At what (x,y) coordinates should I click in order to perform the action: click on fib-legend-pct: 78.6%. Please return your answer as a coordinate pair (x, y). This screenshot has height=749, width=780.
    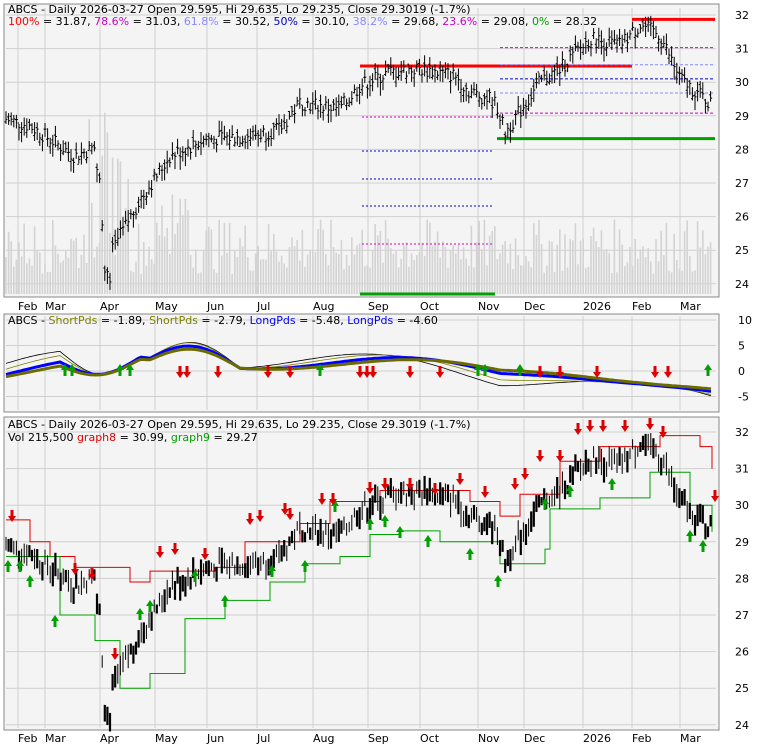
    Looking at the image, I should click on (113, 21).